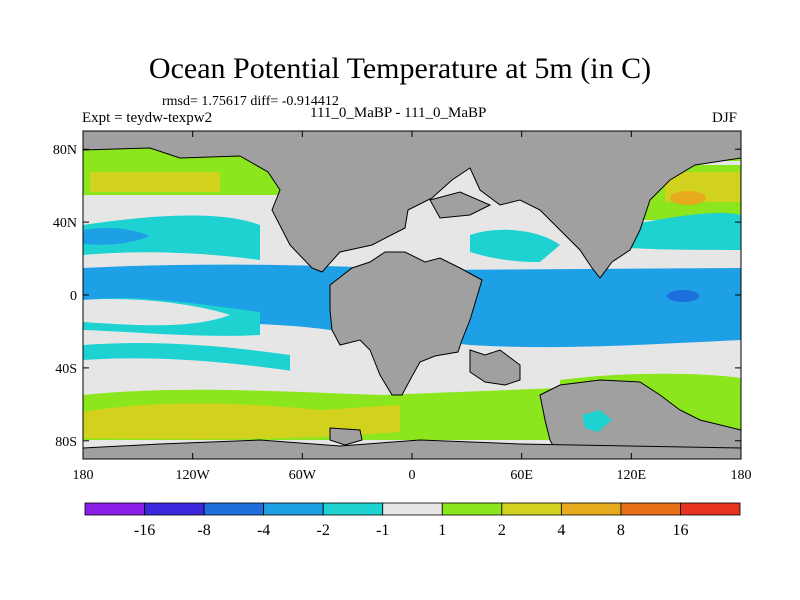  What do you see at coordinates (147, 118) in the screenshot?
I see `experiment-label: Expt = teydw-texpw2` at bounding box center [147, 118].